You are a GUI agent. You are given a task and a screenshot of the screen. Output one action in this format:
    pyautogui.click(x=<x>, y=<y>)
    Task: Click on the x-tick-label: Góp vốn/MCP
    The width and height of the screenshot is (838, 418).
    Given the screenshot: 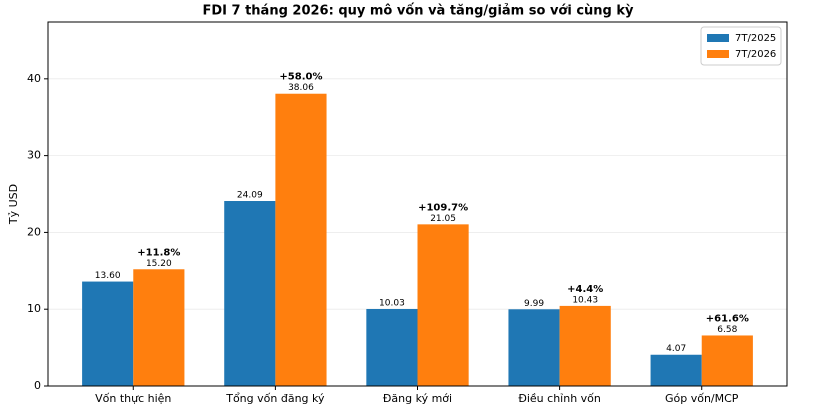 What is the action you would take?
    pyautogui.click(x=702, y=398)
    